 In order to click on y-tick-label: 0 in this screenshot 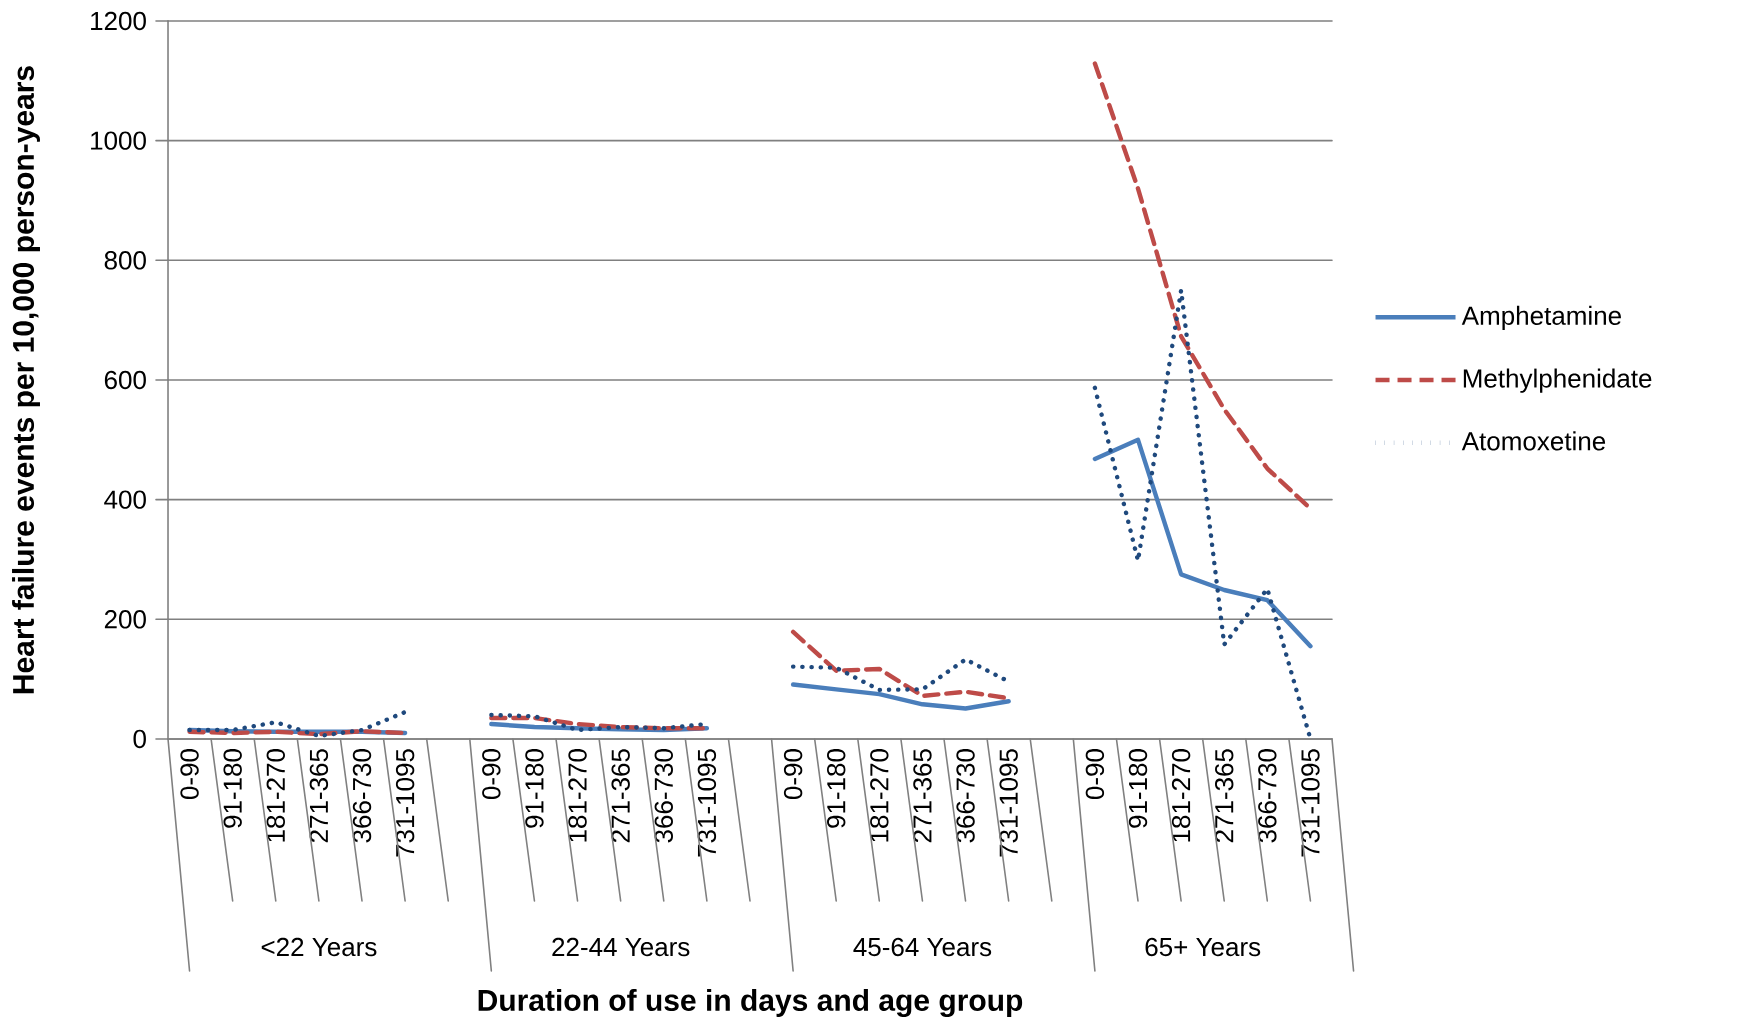, I will do `click(139, 739)`.